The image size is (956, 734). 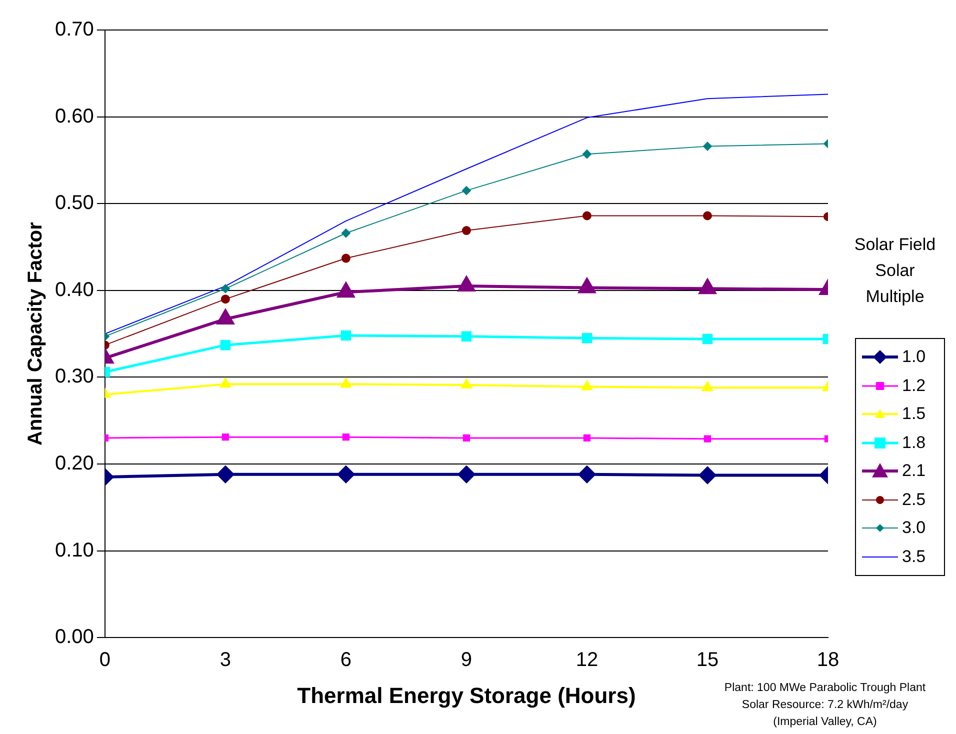 What do you see at coordinates (825, 705) in the screenshot?
I see `text: Solar Resource: 7.2 kWh/m²/day` at bounding box center [825, 705].